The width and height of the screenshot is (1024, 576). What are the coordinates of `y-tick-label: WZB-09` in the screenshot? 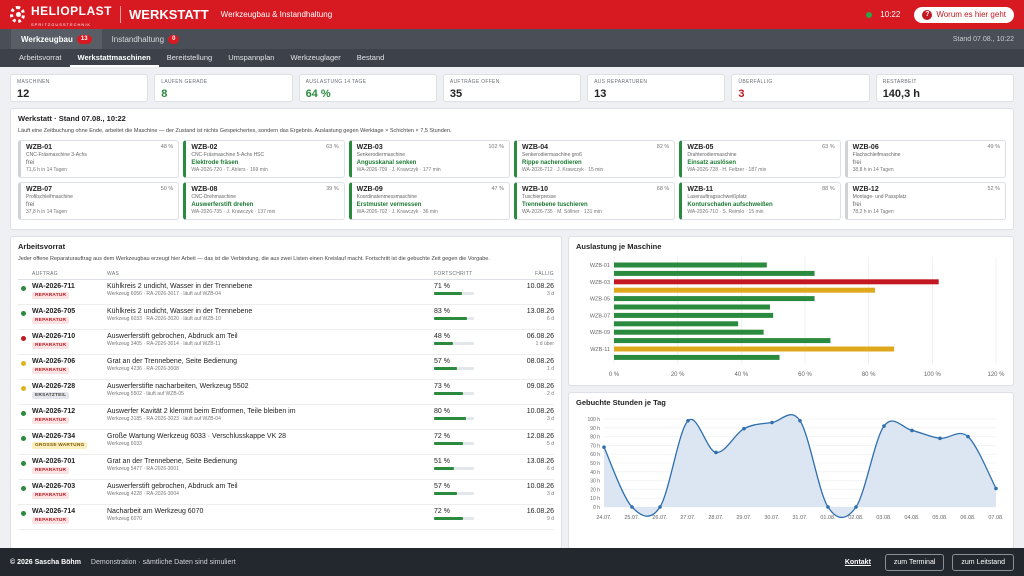 It's located at (600, 333).